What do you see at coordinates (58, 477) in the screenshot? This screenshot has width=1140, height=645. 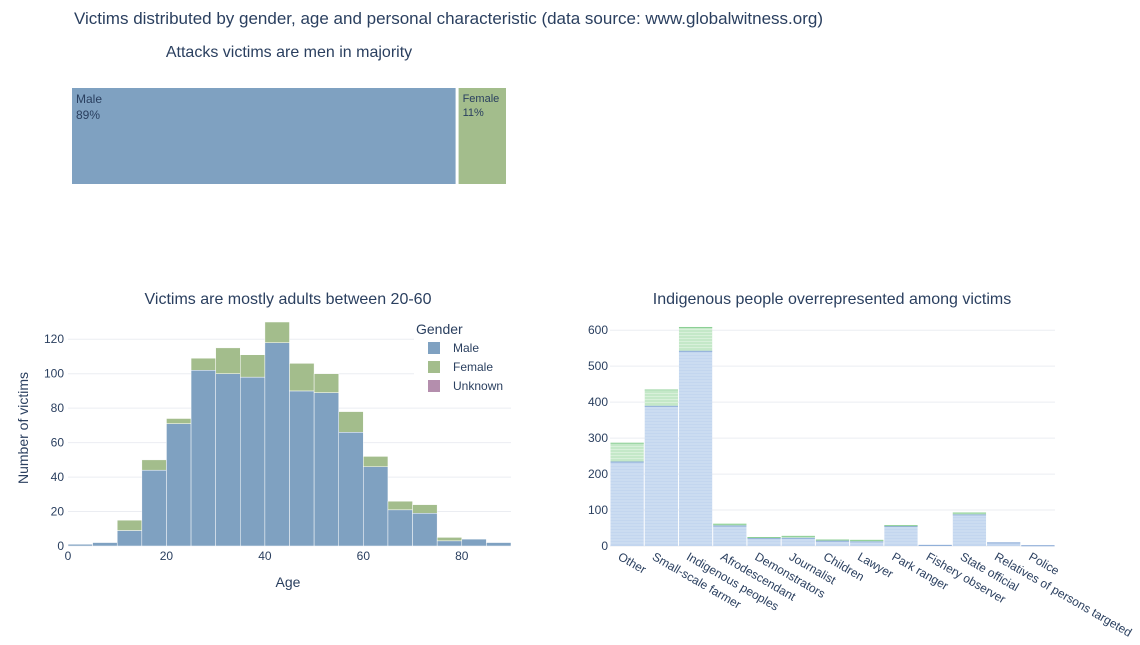 I see `age-y-tick-label: 40` at bounding box center [58, 477].